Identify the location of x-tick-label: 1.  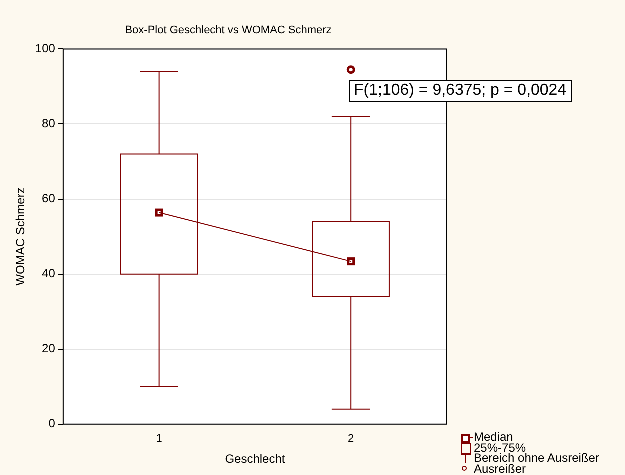
(159, 439).